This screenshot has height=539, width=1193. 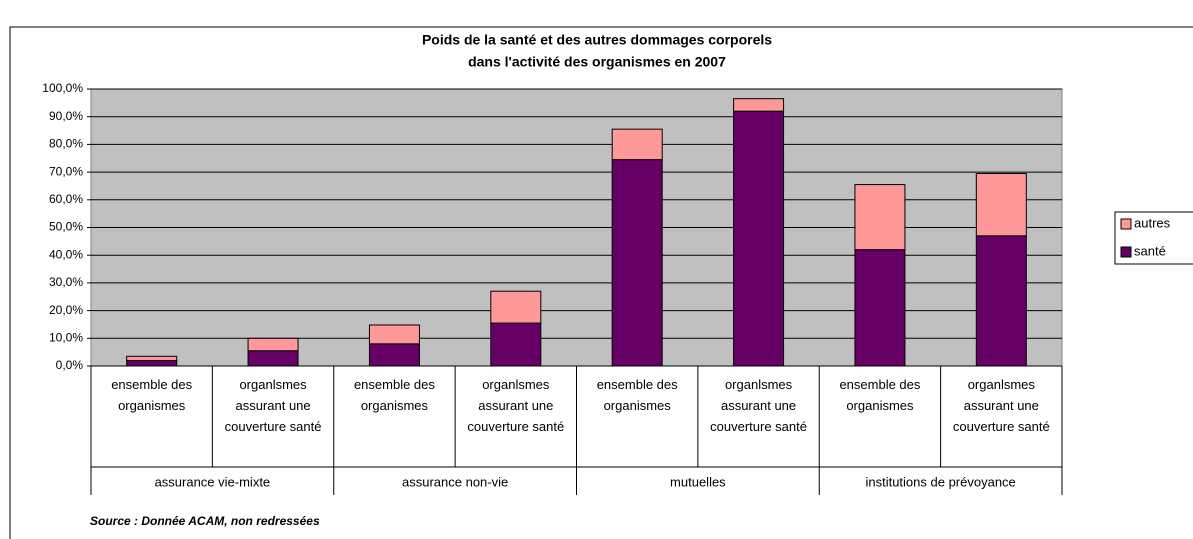 I want to click on group-label: assurance non-vie, so click(x=455, y=481).